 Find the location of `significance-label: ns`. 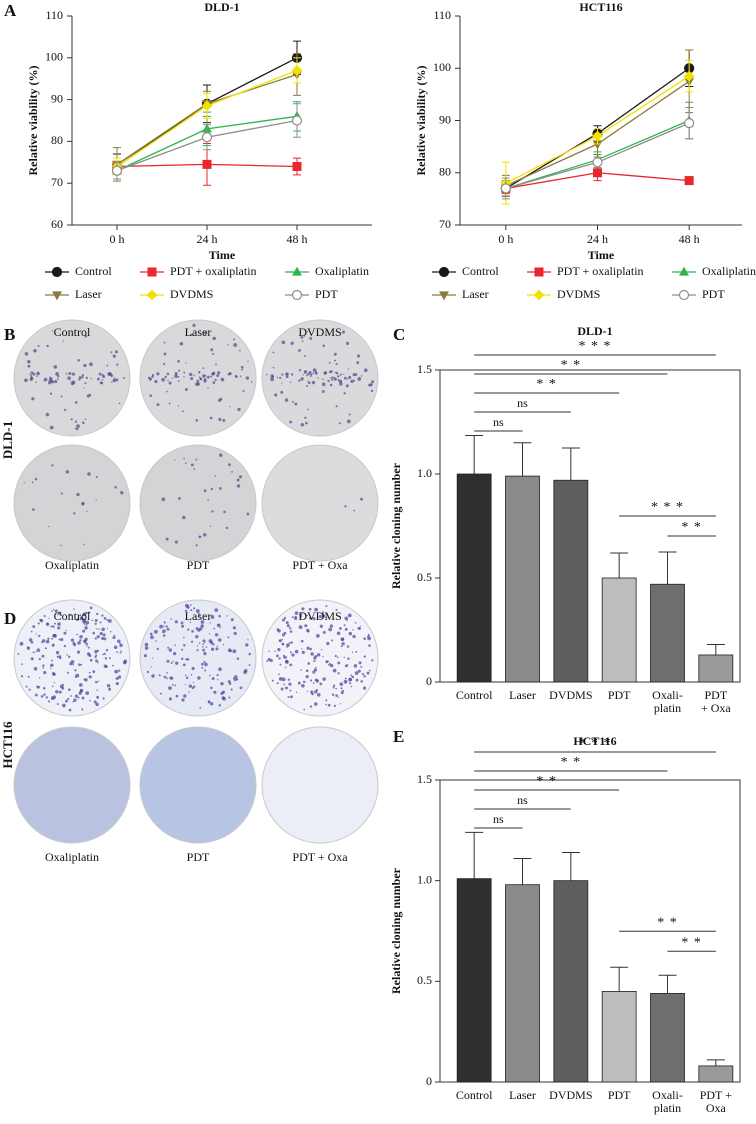

significance-label: ns is located at coordinates (522, 800).